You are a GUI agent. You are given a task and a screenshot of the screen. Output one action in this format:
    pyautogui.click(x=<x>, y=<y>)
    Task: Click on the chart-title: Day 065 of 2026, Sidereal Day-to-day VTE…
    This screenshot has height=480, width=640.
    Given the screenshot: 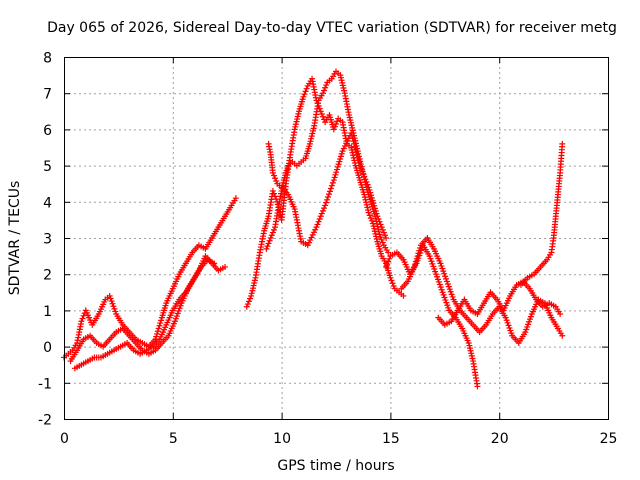 What is the action you would take?
    pyautogui.click(x=332, y=28)
    